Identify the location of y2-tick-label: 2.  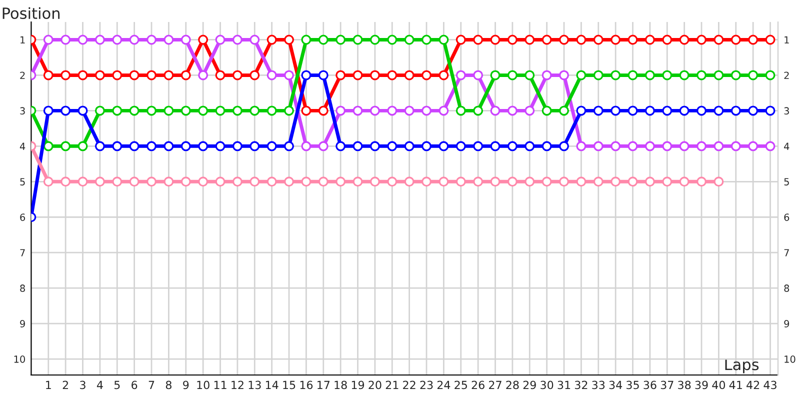
(786, 75).